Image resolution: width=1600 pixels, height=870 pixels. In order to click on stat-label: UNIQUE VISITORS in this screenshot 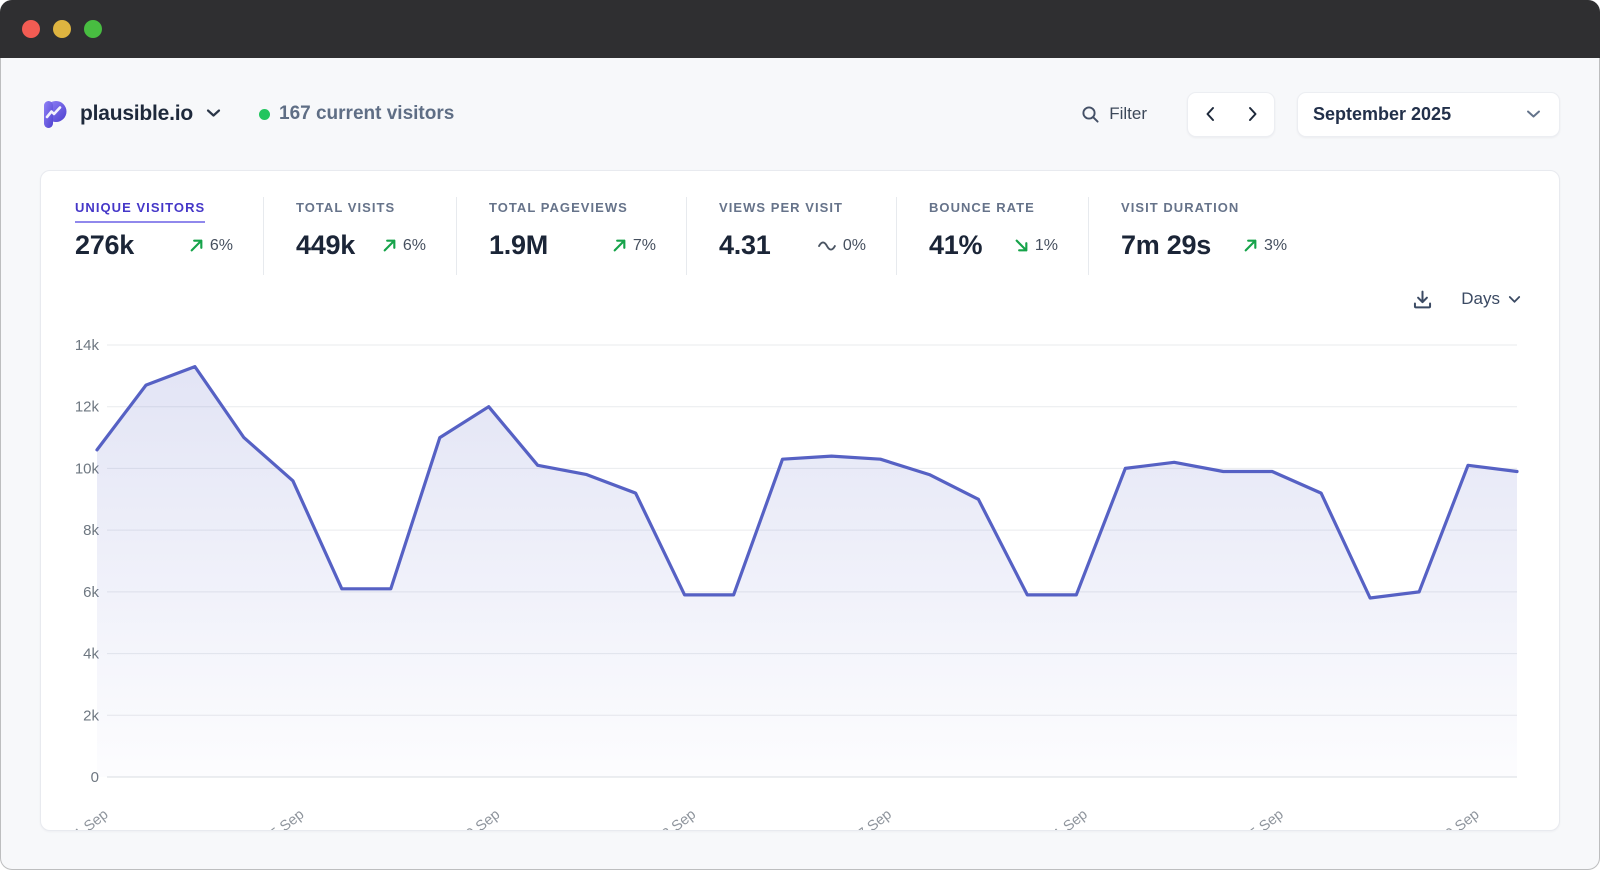, I will do `click(140, 211)`.